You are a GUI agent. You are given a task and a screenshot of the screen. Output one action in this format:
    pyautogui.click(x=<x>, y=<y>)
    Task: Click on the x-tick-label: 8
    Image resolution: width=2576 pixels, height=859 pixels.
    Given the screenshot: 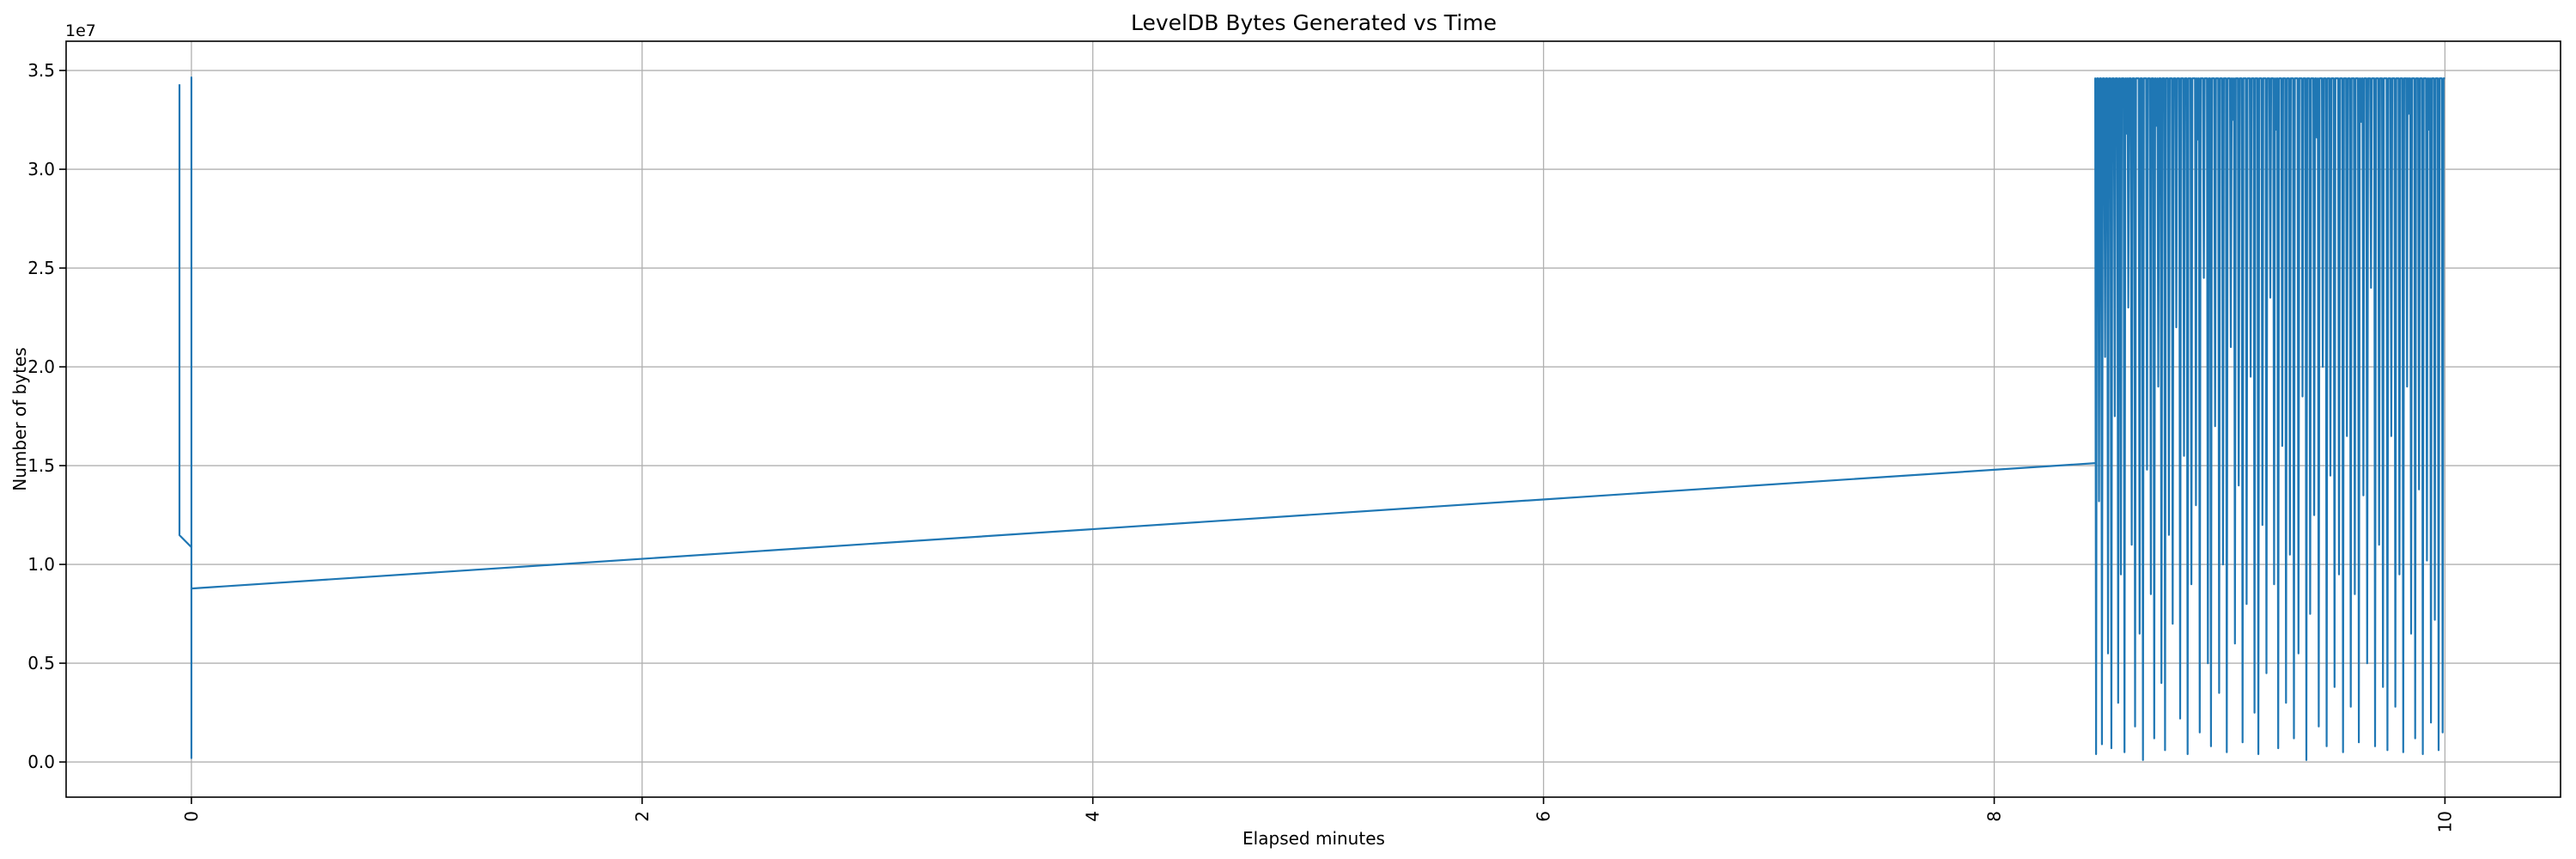 What is the action you would take?
    pyautogui.click(x=1994, y=816)
    